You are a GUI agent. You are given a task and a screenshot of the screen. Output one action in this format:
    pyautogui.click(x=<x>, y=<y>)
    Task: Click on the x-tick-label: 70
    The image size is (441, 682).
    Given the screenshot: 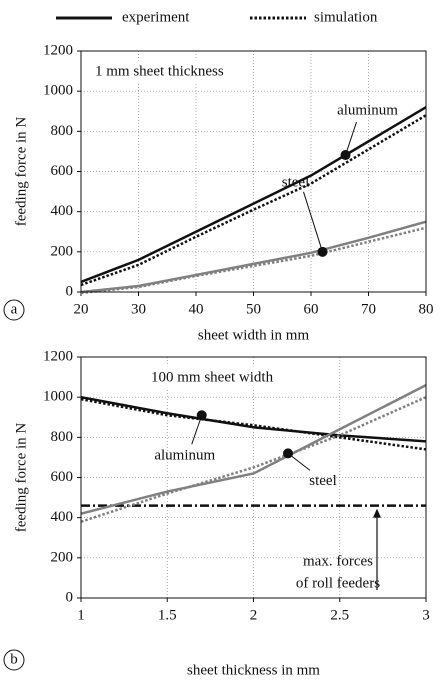 What is the action you would take?
    pyautogui.click(x=368, y=309)
    